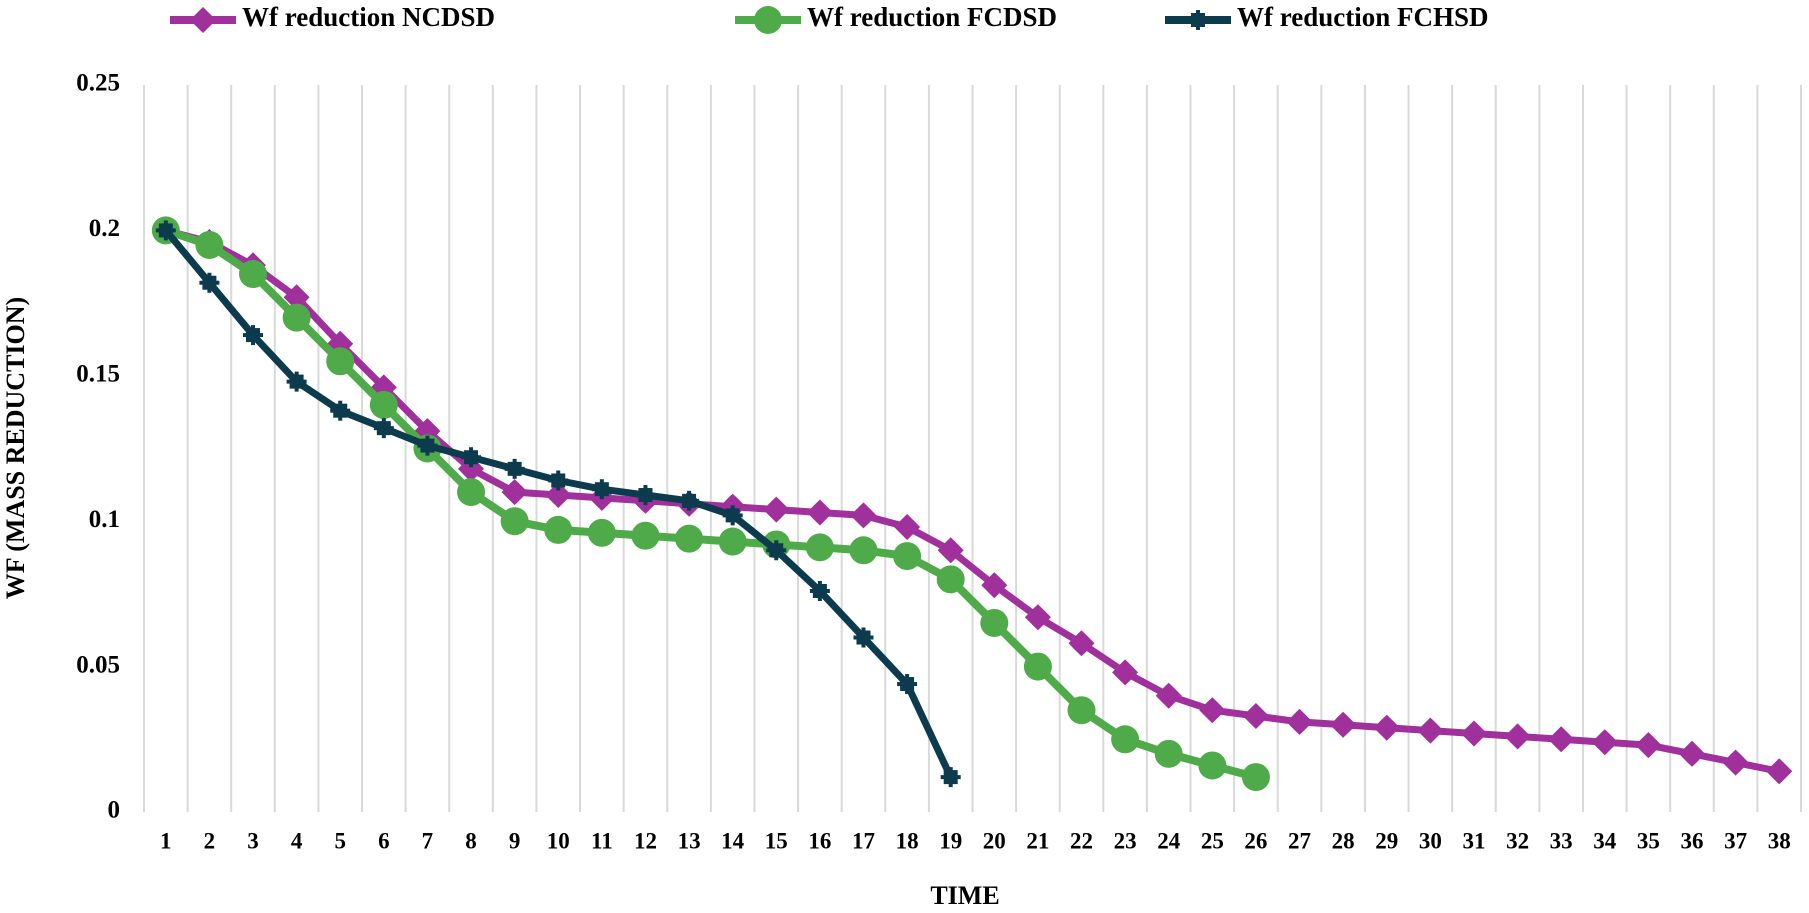 The width and height of the screenshot is (1809, 913). I want to click on x-tick-label: 5, so click(340, 840).